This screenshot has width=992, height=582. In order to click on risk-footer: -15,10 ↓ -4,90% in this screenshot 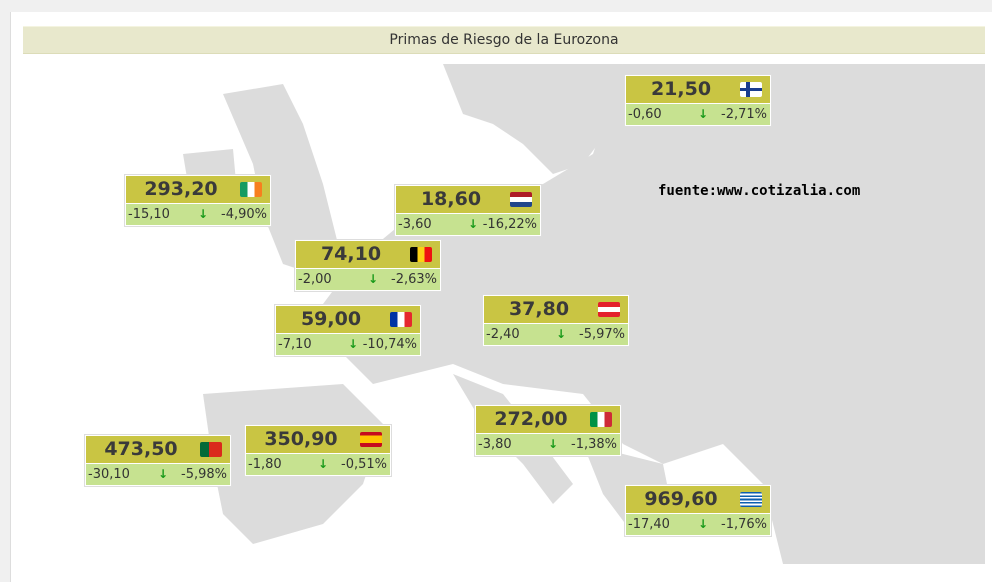, I will do `click(198, 214)`.